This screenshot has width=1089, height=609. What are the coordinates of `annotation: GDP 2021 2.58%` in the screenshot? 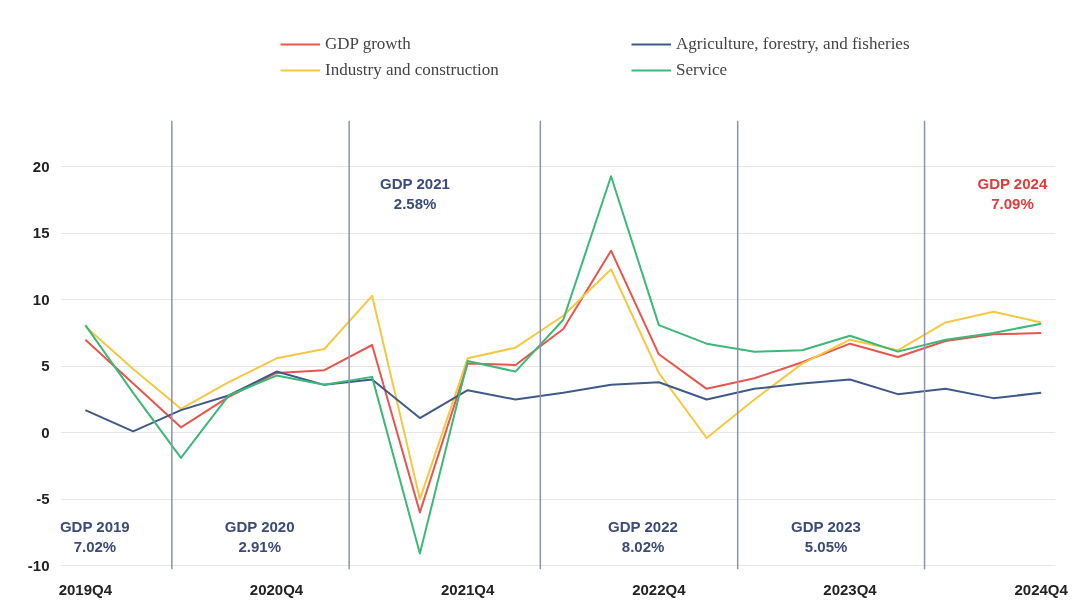 It's located at (415, 193).